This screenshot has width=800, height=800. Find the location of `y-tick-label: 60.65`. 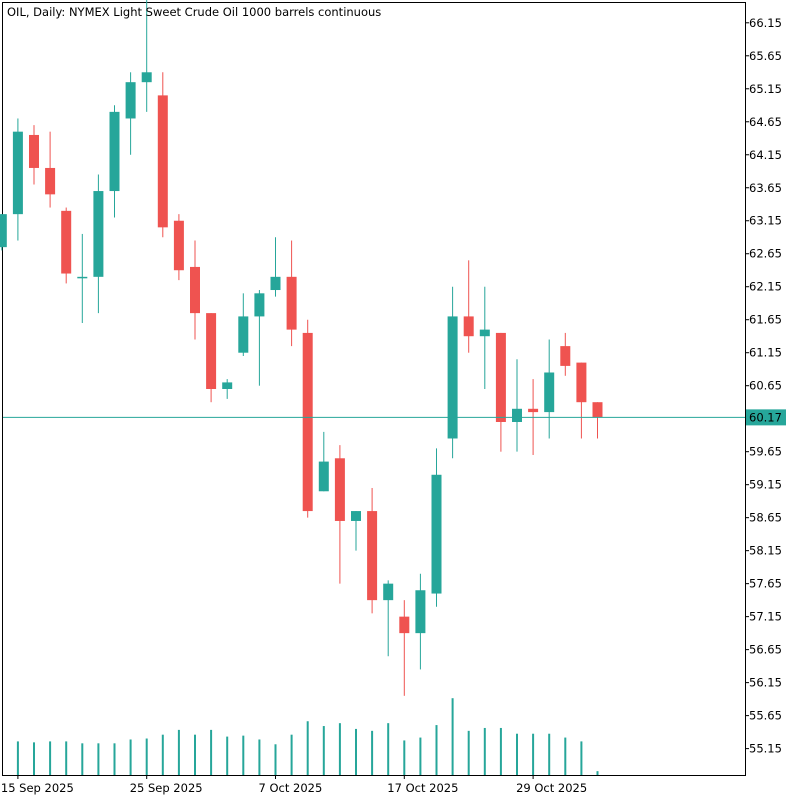

y-tick-label: 60.65 is located at coordinates (765, 386).